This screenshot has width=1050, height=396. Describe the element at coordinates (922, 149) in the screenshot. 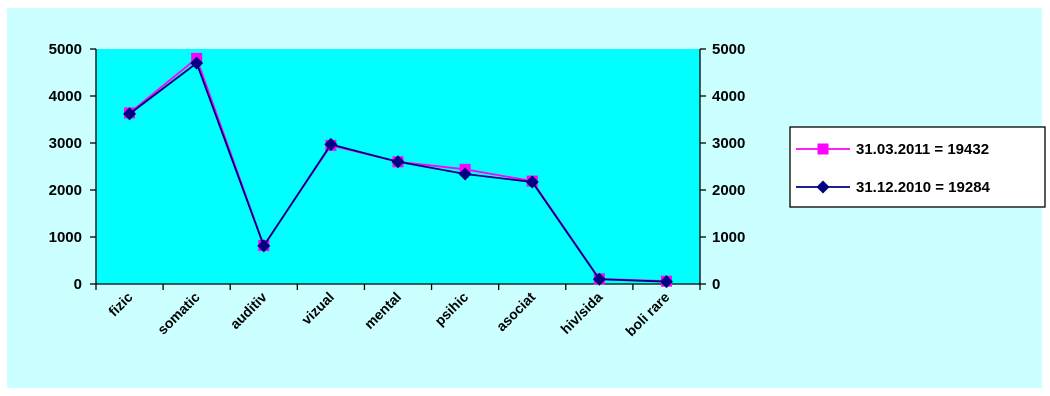

I see `legend-label: 31.03.2011 = 19432` at that location.